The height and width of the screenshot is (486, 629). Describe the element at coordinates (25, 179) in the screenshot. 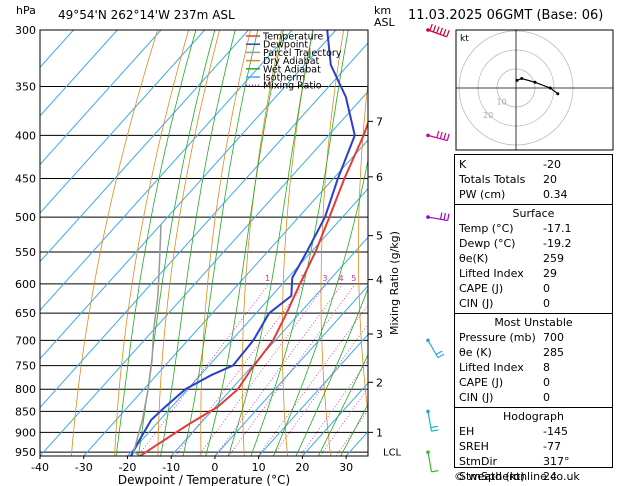

I see `pressure-tick-label: 450` at that location.